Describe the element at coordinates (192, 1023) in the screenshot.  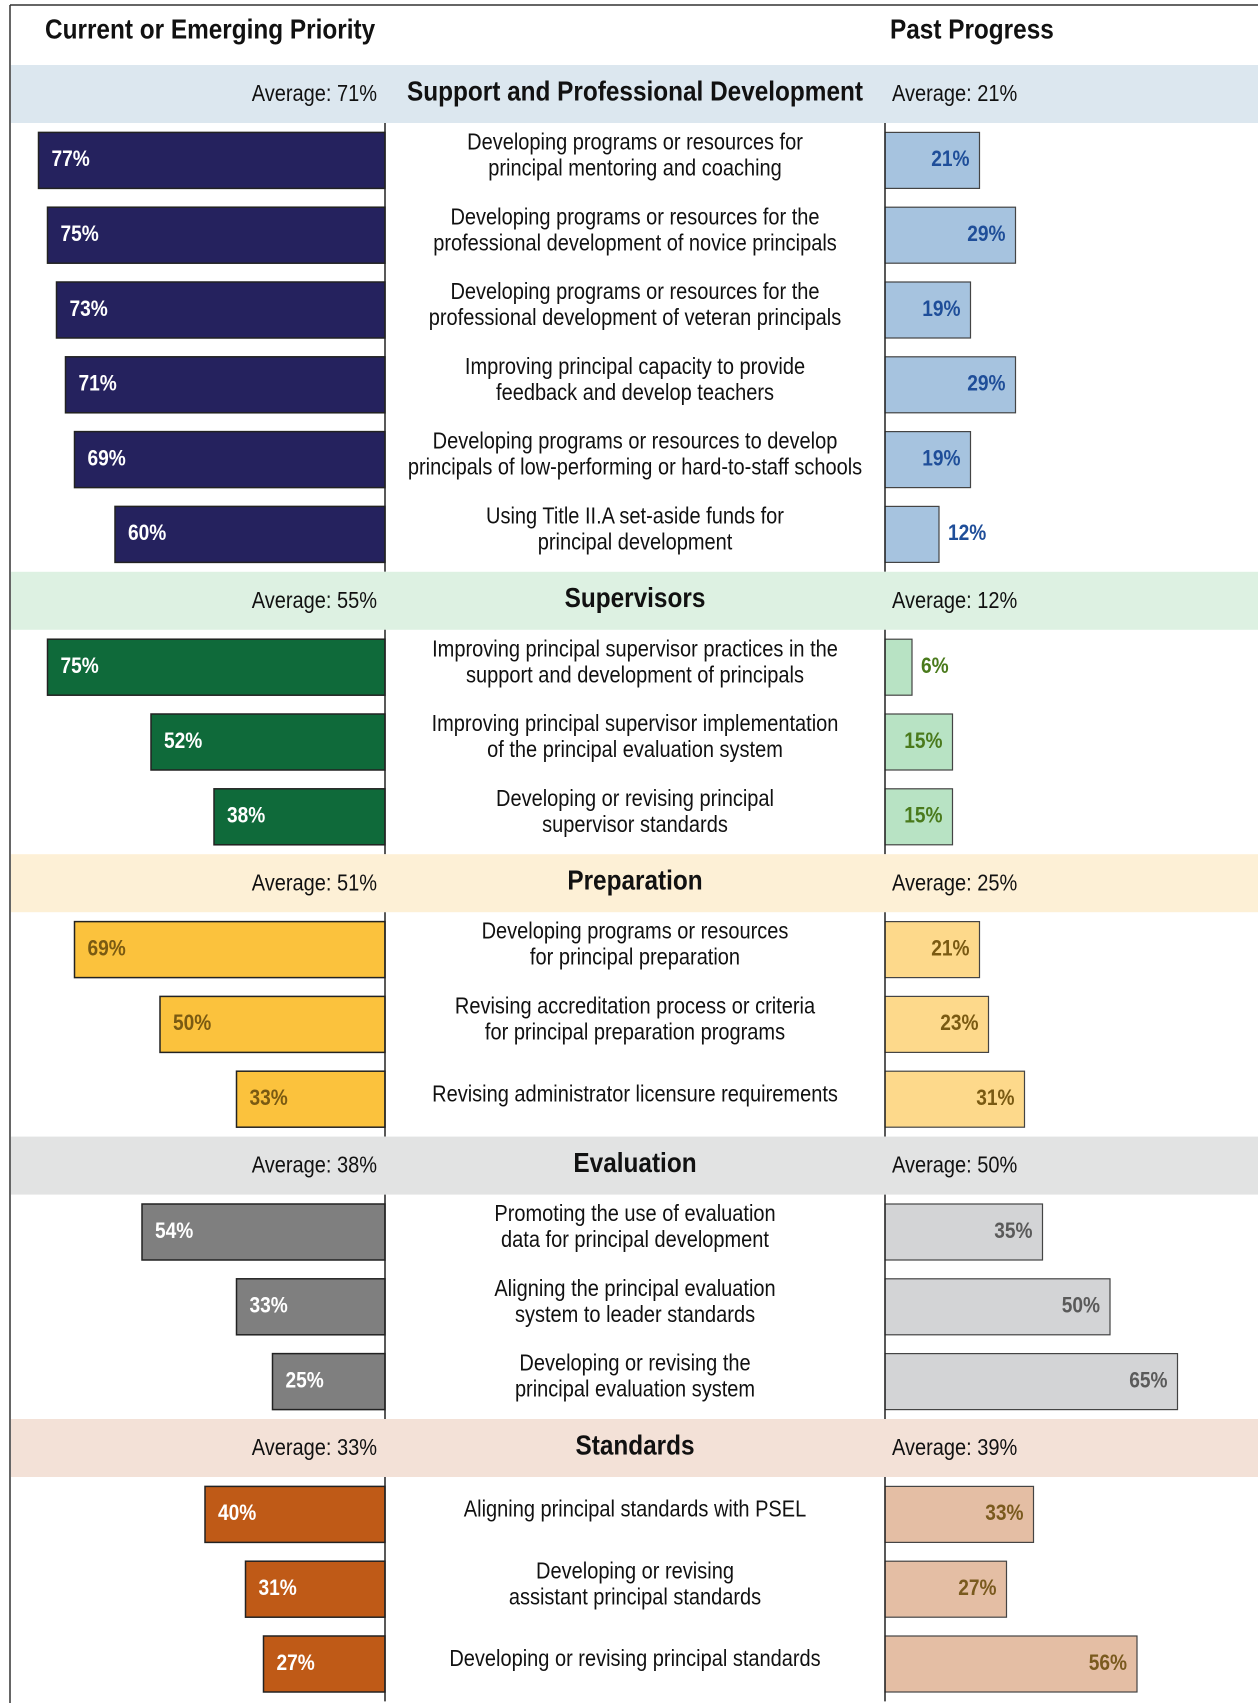
I see `priority-value-label: 50%` at that location.